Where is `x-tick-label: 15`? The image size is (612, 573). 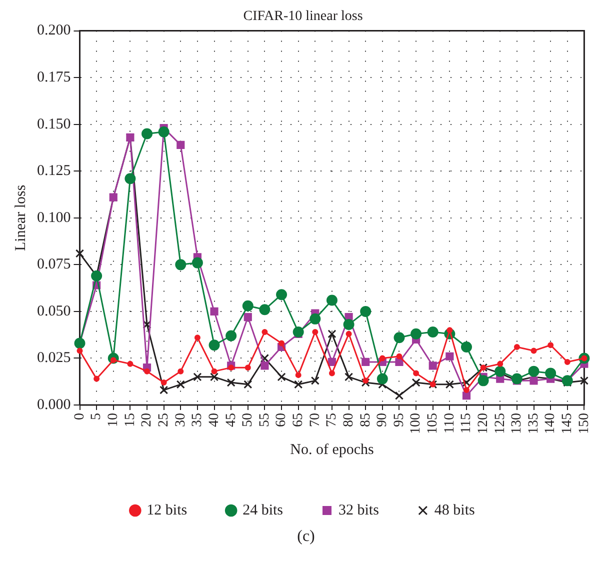
x-tick-label: 15 is located at coordinates (130, 420).